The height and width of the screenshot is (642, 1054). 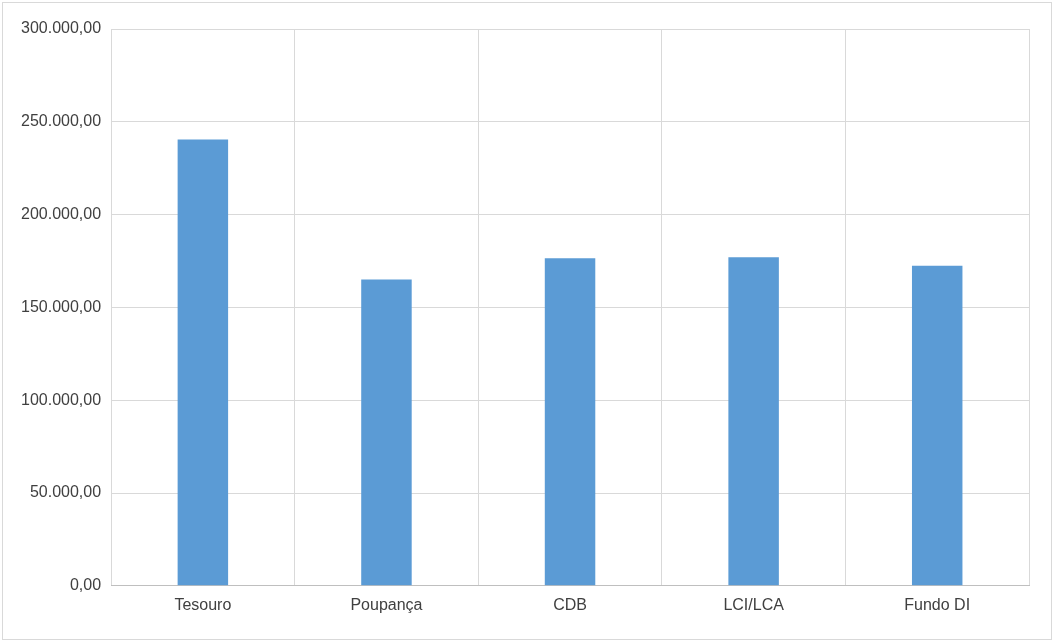 What do you see at coordinates (65, 492) in the screenshot?
I see `y-tick-label: 50.000,00` at bounding box center [65, 492].